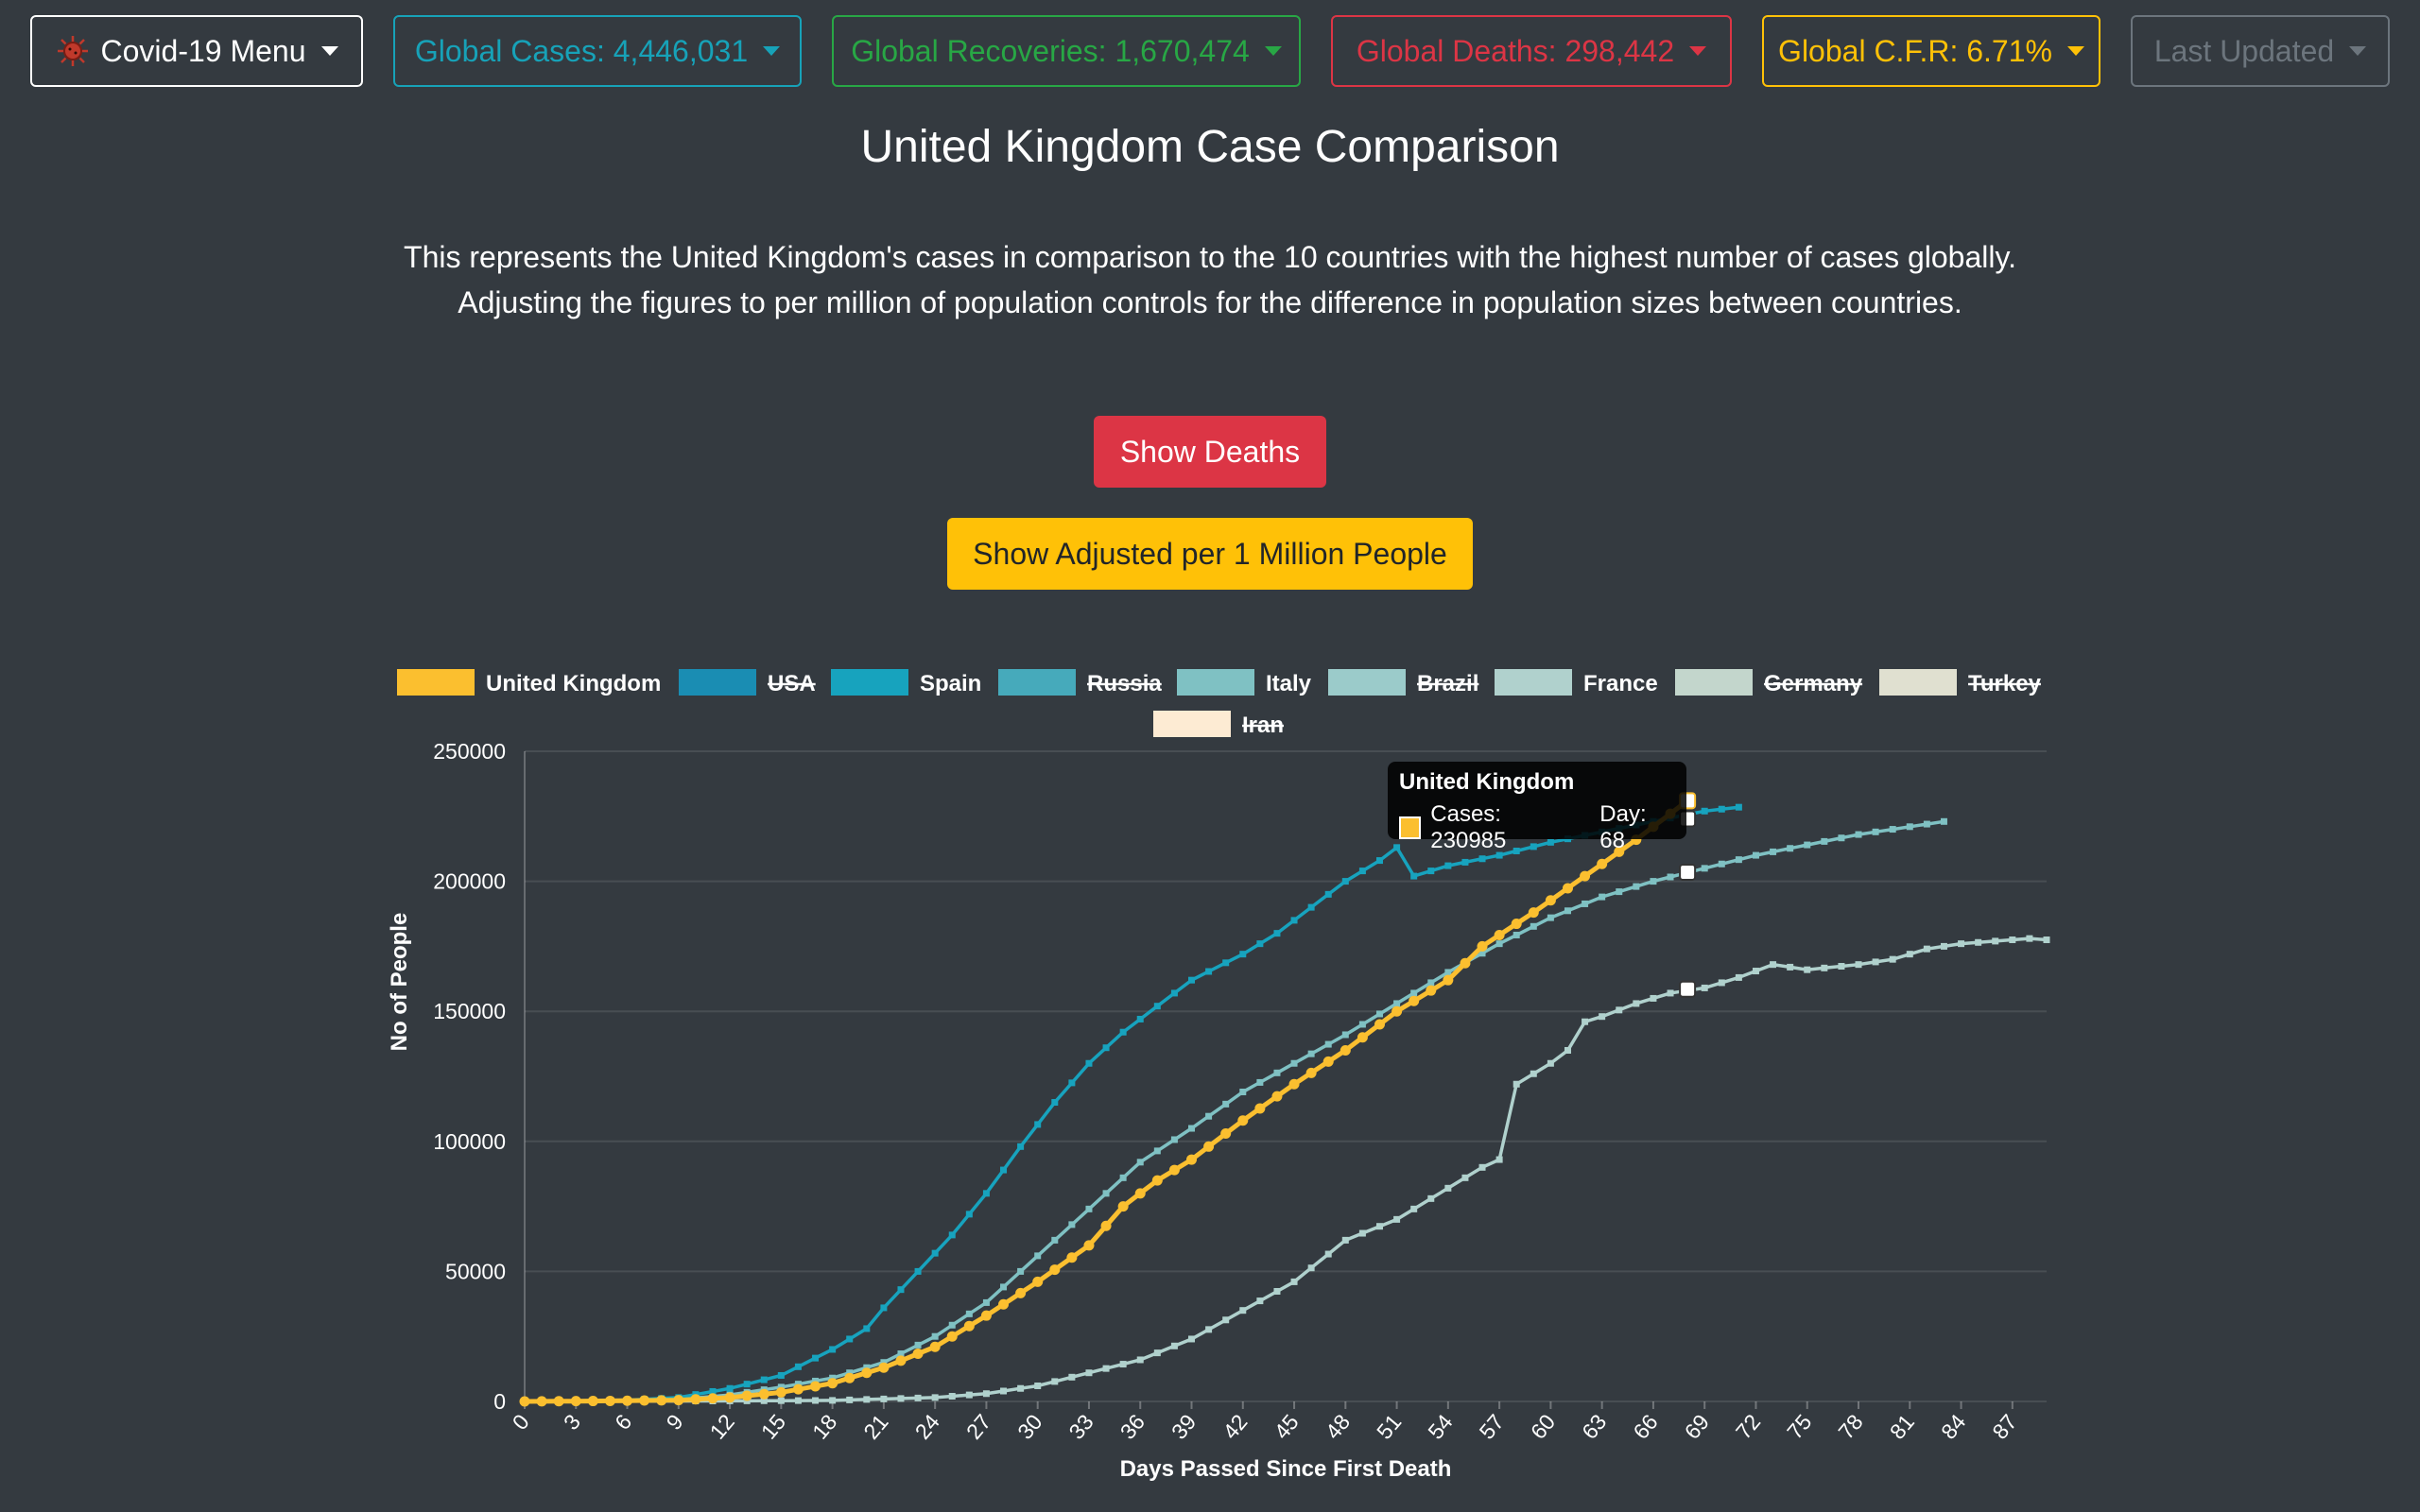  Describe the element at coordinates (1531, 51) in the screenshot. I see `global-deaths-button: Global Deaths: 298,442` at that location.